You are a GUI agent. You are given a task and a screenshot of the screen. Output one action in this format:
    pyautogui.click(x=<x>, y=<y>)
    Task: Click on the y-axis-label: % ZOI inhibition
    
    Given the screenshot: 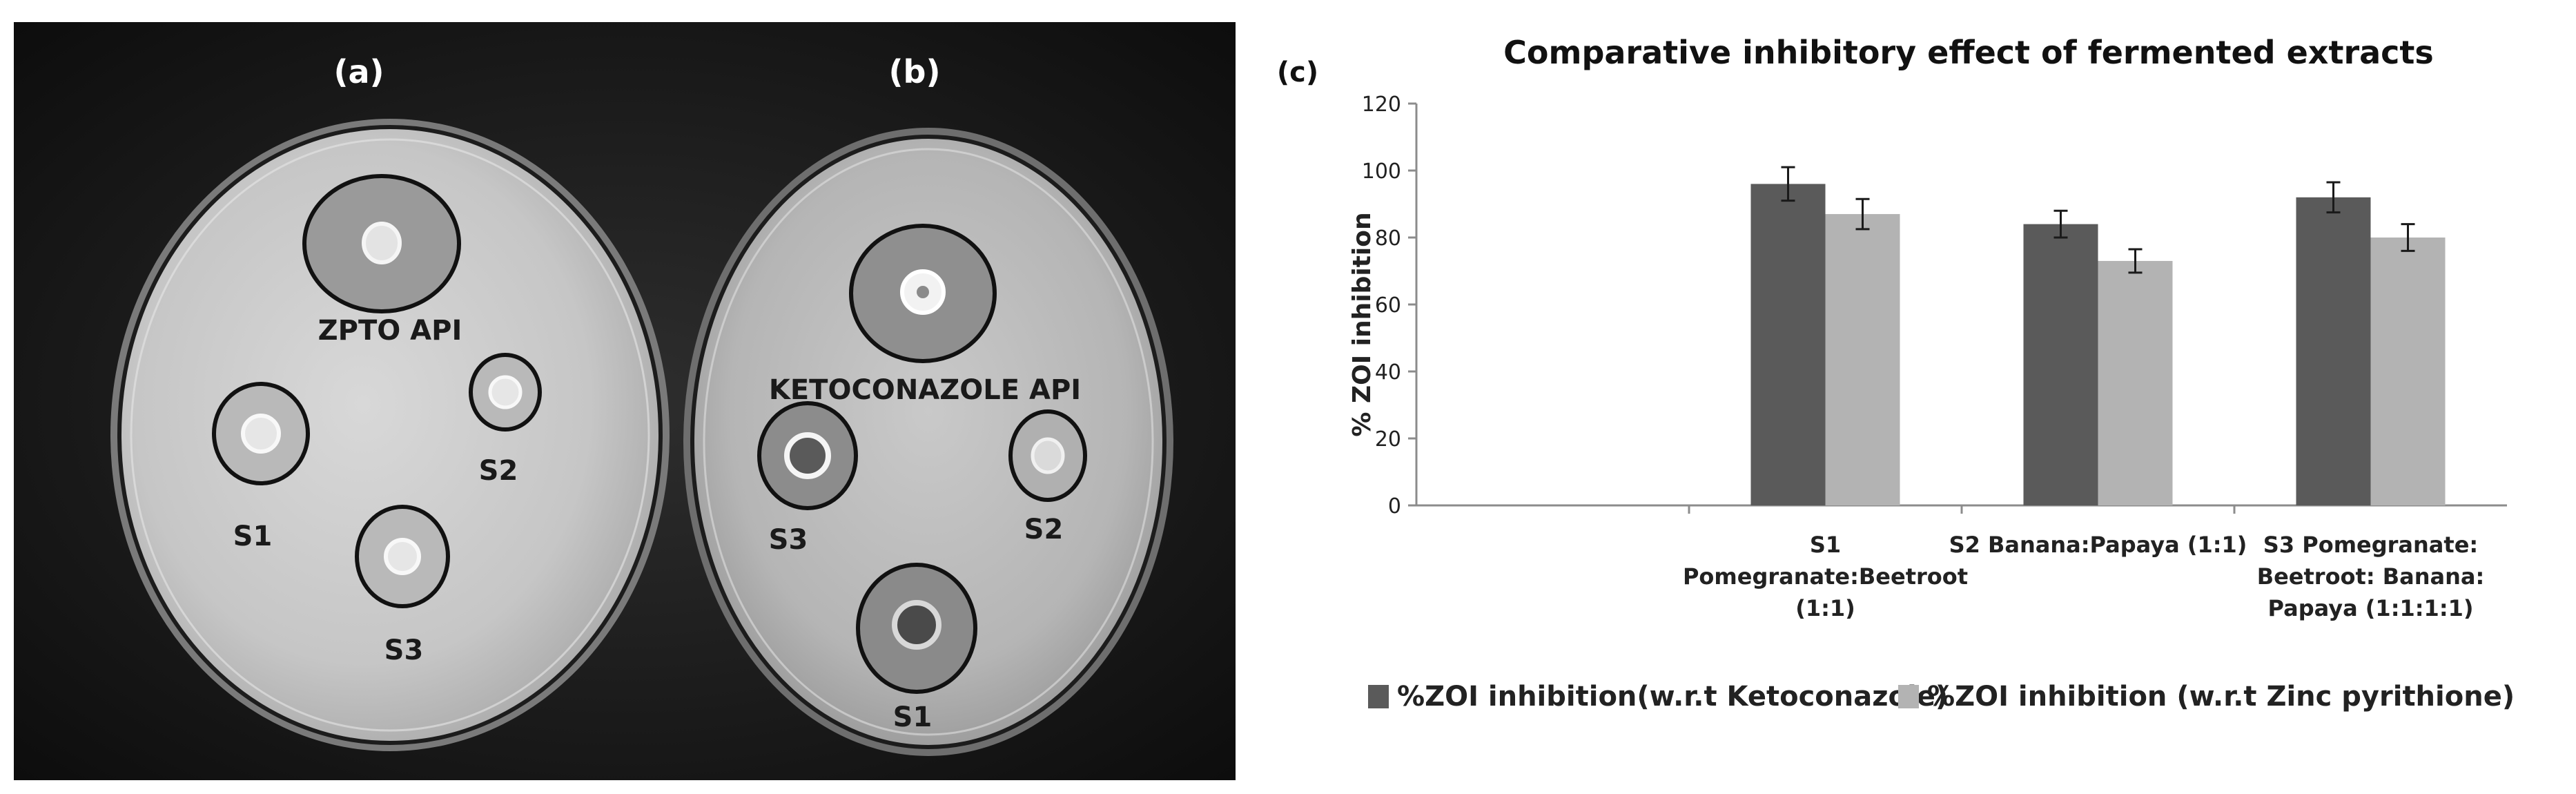 What is the action you would take?
    pyautogui.click(x=1362, y=324)
    